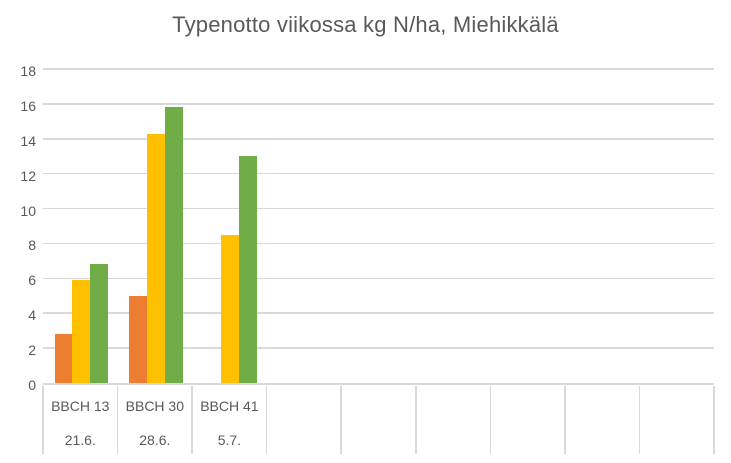  What do you see at coordinates (80, 440) in the screenshot?
I see `category-label-date: 21.6.` at bounding box center [80, 440].